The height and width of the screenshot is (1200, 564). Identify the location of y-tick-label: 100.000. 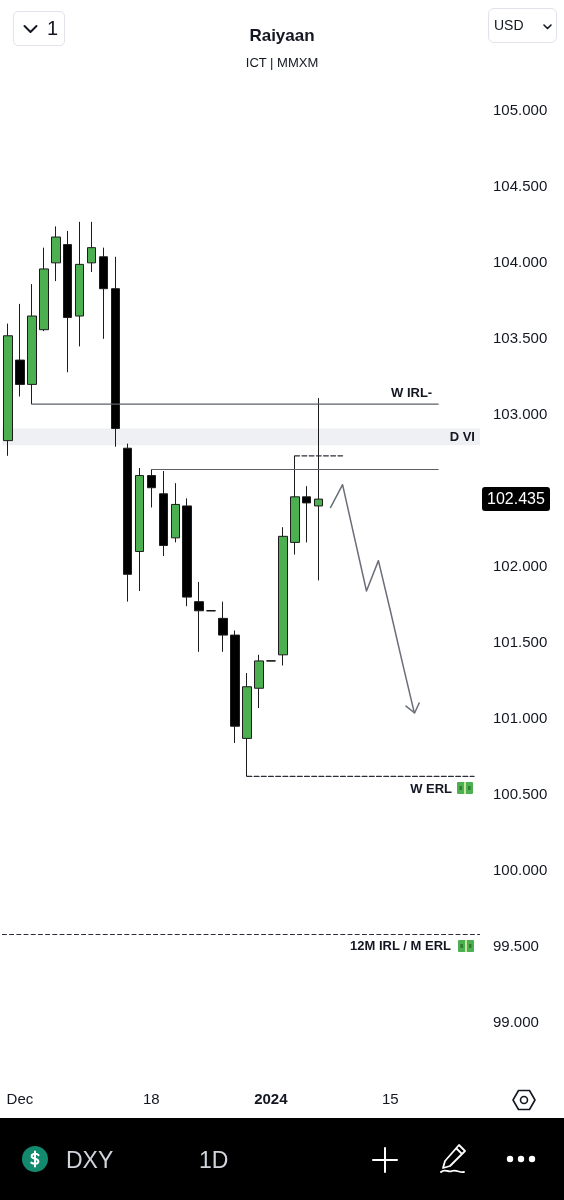
(520, 869).